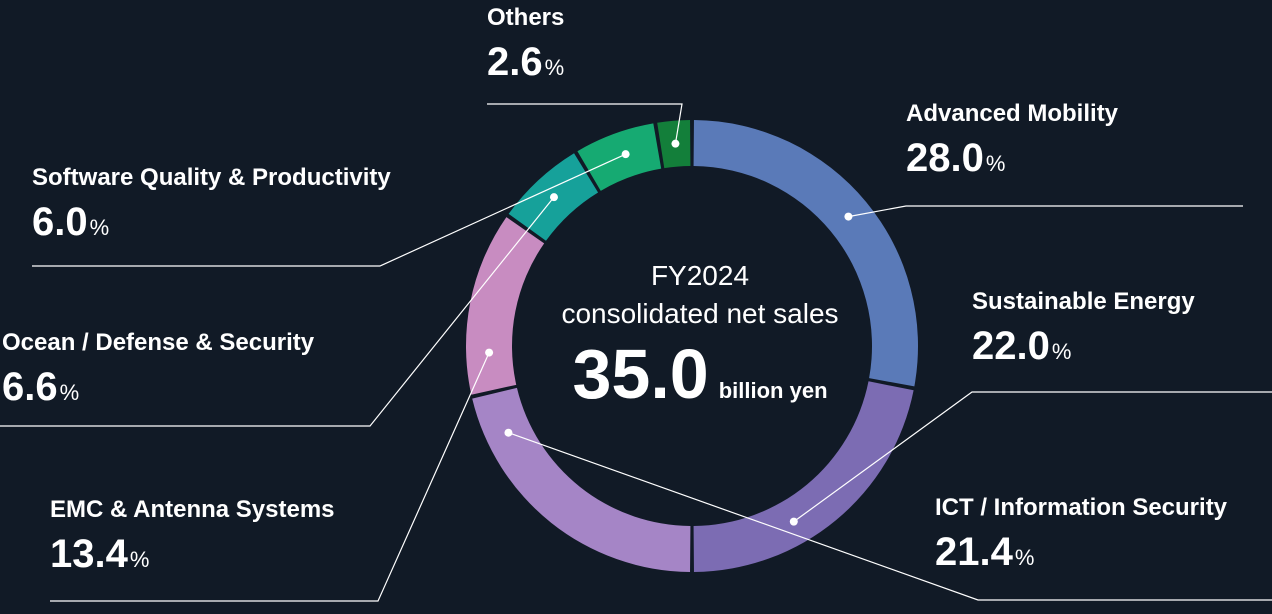 This screenshot has width=1272, height=614. Describe the element at coordinates (803, 476) in the screenshot. I see `donut-slice-sustainable-energy` at that location.